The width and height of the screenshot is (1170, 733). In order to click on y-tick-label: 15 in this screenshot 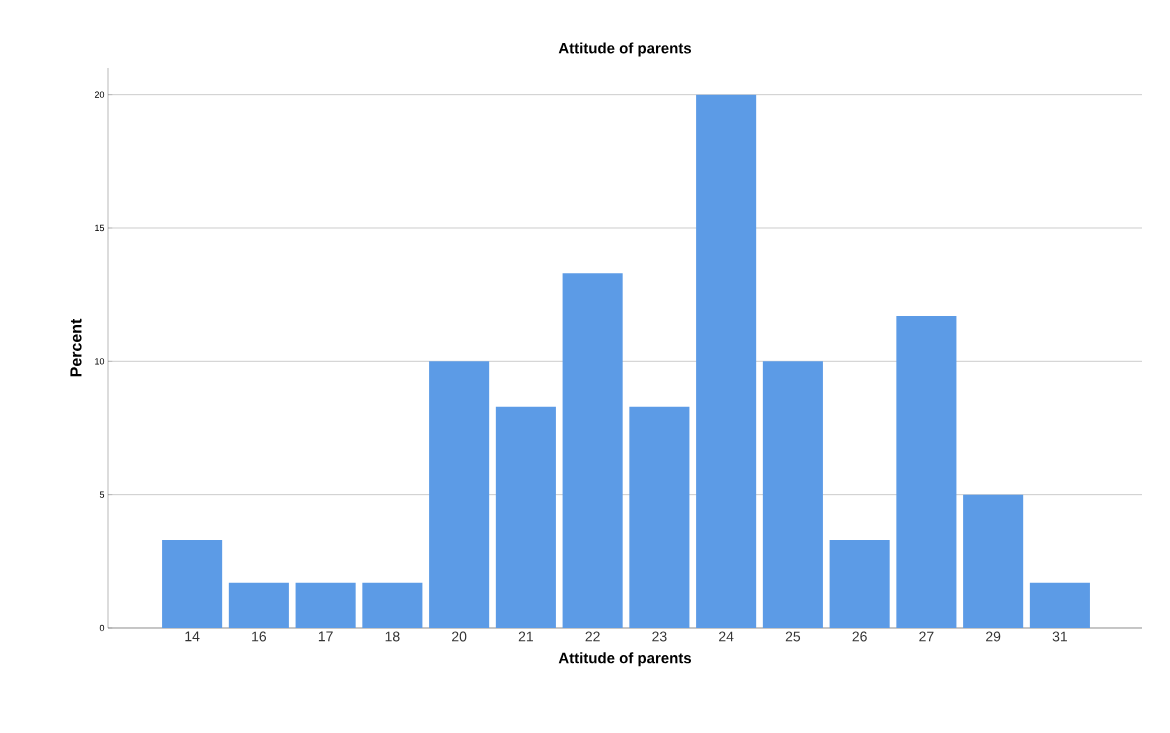, I will do `click(100, 228)`.